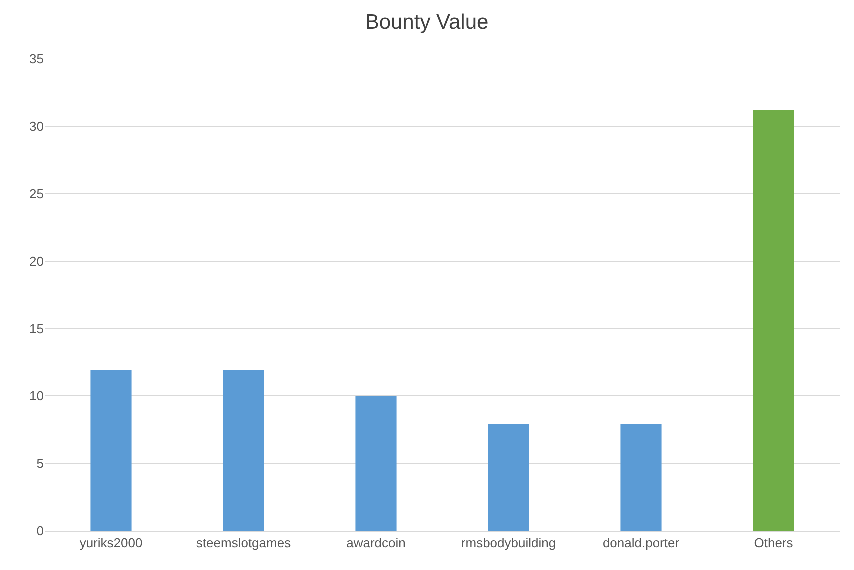  I want to click on x-tick-label: donald.porter, so click(641, 543).